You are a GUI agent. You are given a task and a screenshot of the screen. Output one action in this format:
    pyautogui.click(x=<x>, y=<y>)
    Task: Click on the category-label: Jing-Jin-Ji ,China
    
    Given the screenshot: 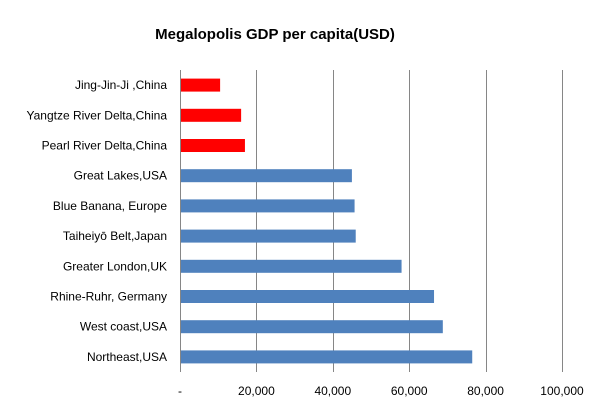 What is the action you would take?
    pyautogui.click(x=121, y=85)
    